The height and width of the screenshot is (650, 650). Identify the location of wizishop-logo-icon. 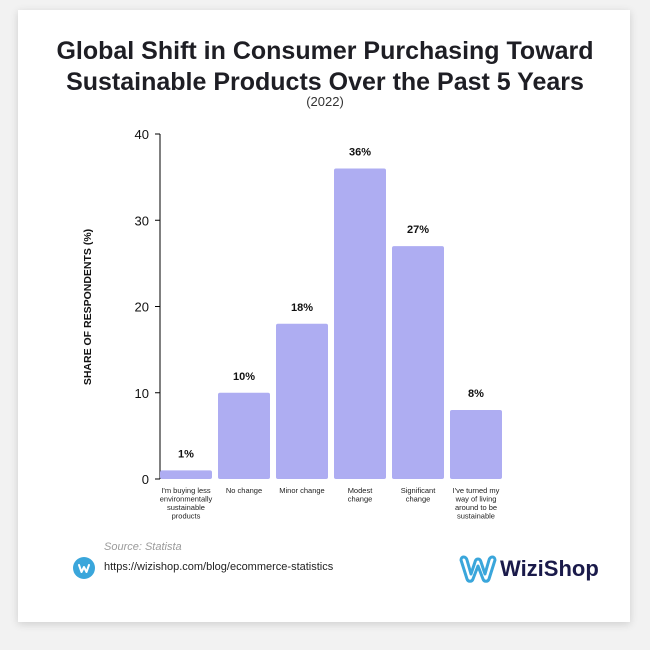
(84, 568).